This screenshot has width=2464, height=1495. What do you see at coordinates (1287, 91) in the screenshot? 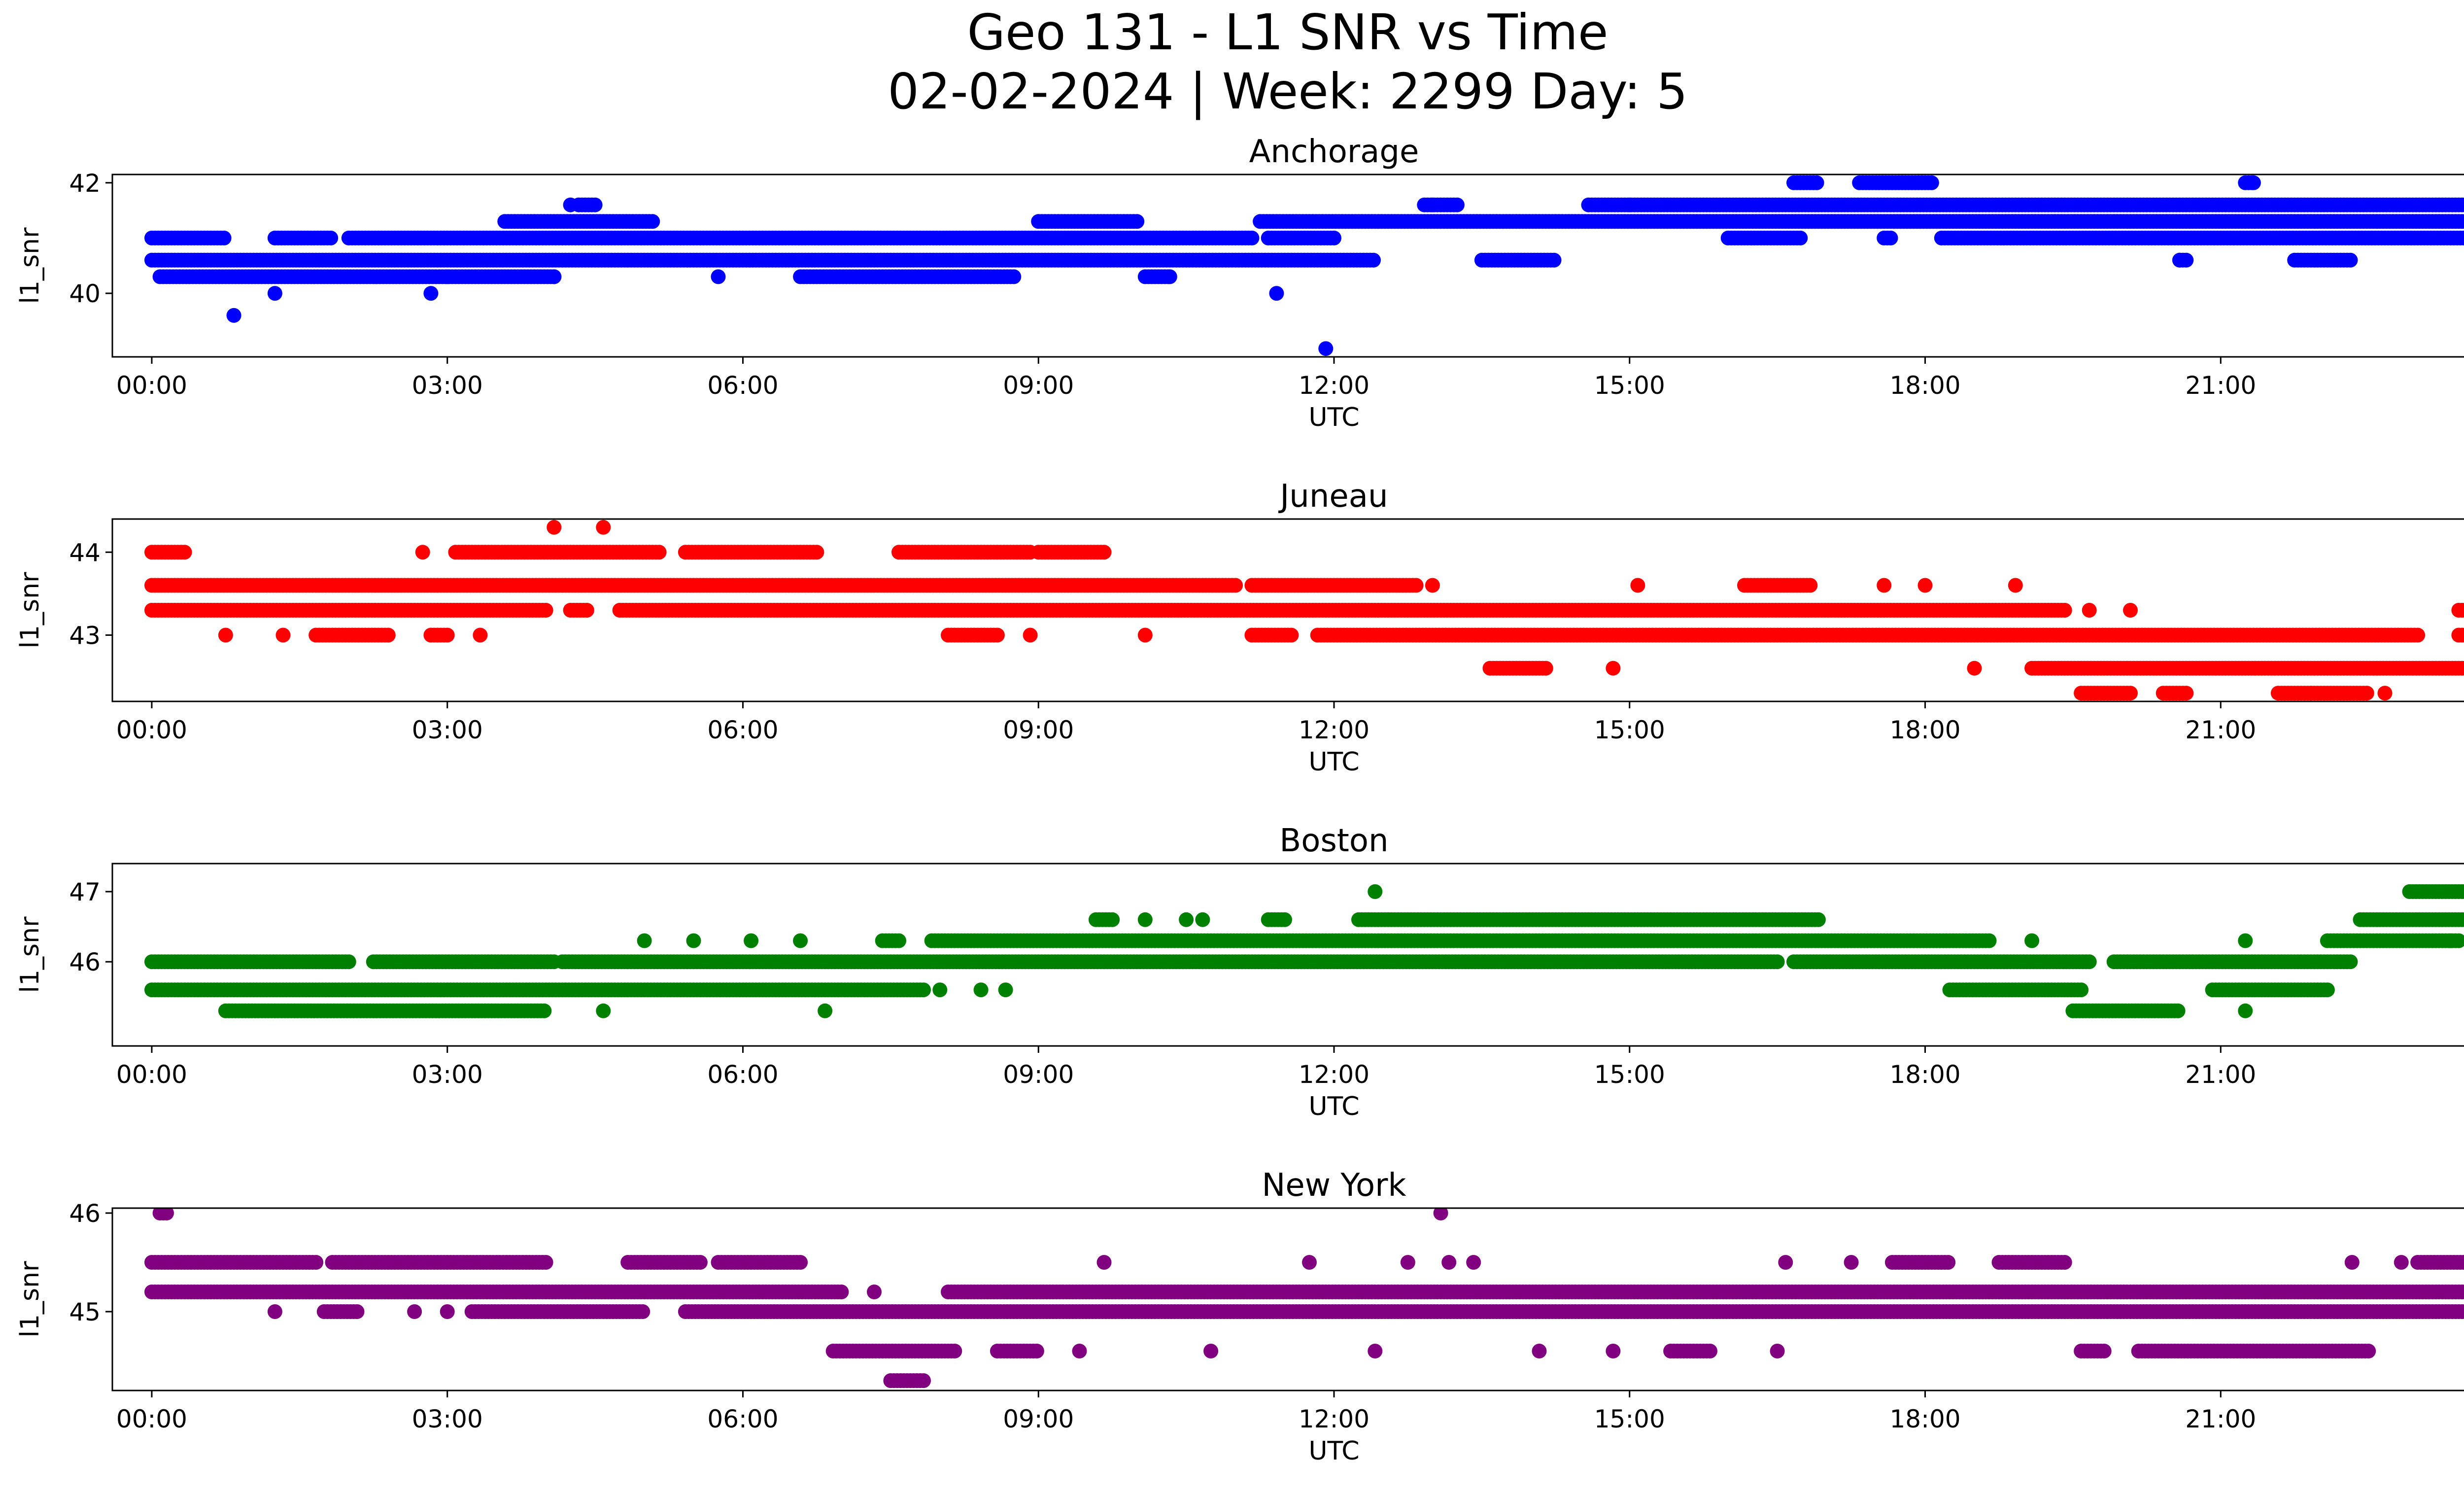
I see `figure-title-line2: 02-02-2024 | Week: 2299 Day: 5` at bounding box center [1287, 91].